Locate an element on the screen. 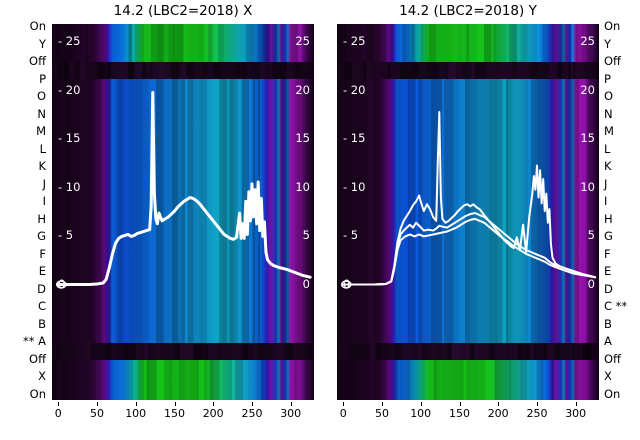 The width and height of the screenshot is (640, 440). category-axis-label-left-i: I is located at coordinates (44, 201).